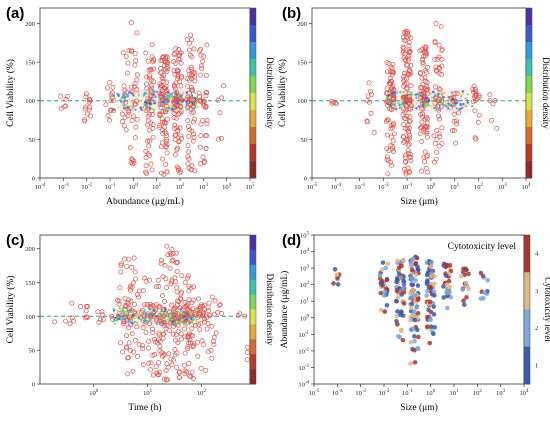  Describe the element at coordinates (33, 385) in the screenshot. I see `y-tick-label: 0` at that location.